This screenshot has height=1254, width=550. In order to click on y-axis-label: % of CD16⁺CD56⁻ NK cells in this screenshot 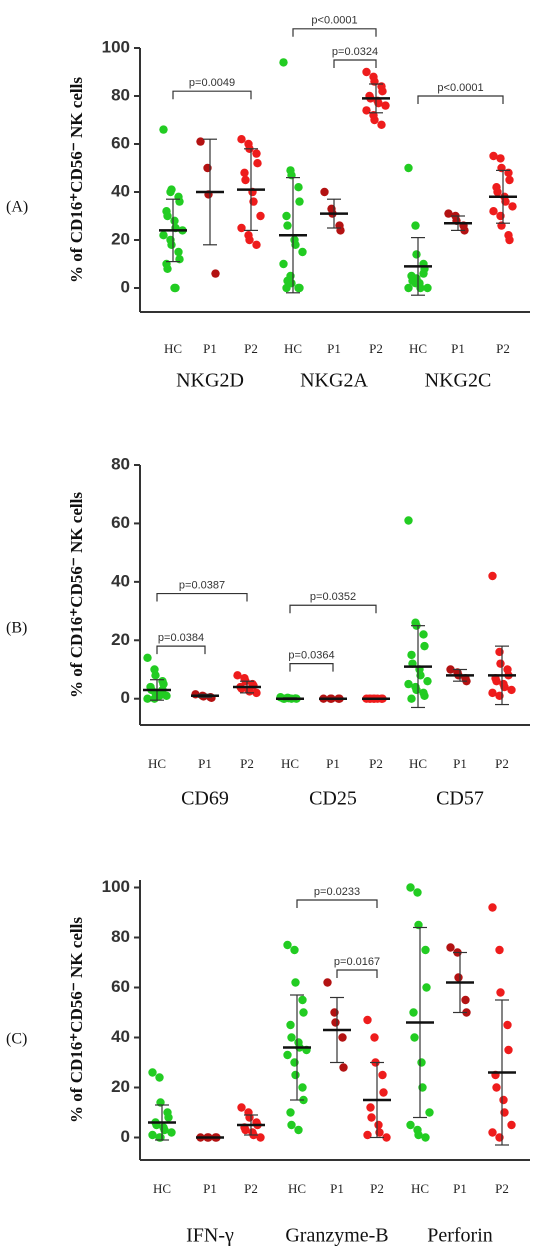, I will do `click(76, 1020)`.